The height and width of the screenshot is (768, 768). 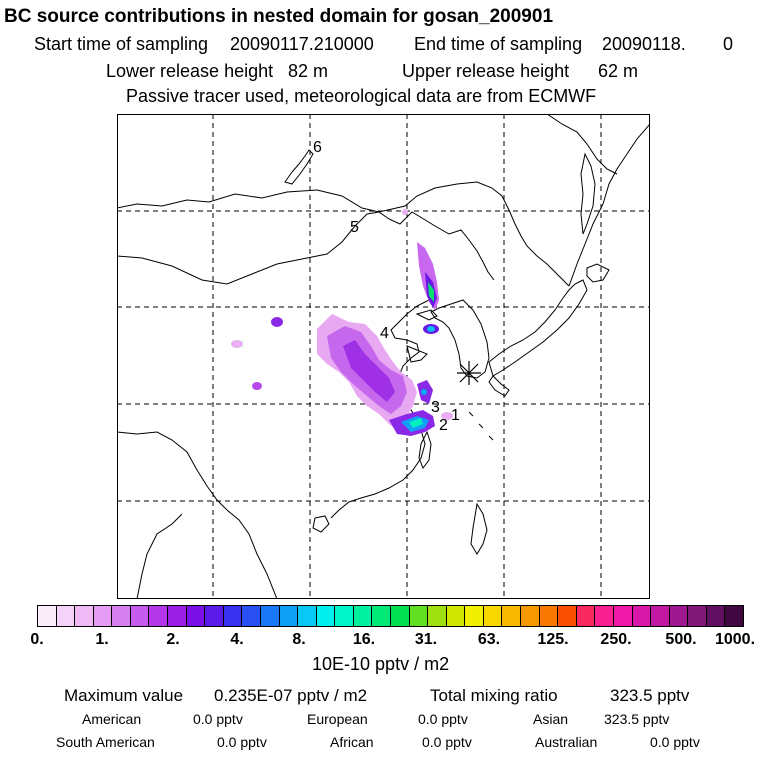 What do you see at coordinates (681, 639) in the screenshot?
I see `colorbar-tick-label: 500.` at bounding box center [681, 639].